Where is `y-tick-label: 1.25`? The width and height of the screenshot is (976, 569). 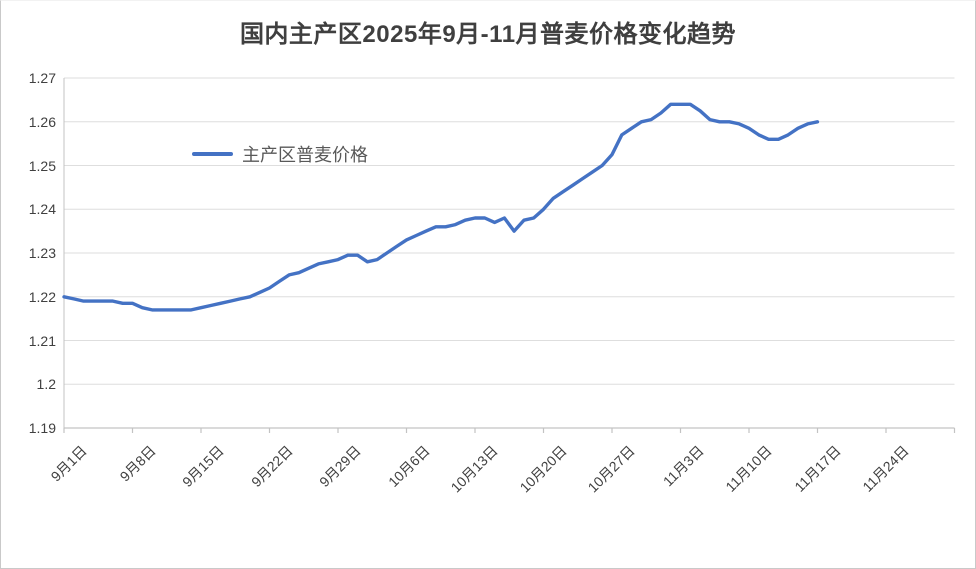 y-tick-label: 1.25 is located at coordinates (42, 165).